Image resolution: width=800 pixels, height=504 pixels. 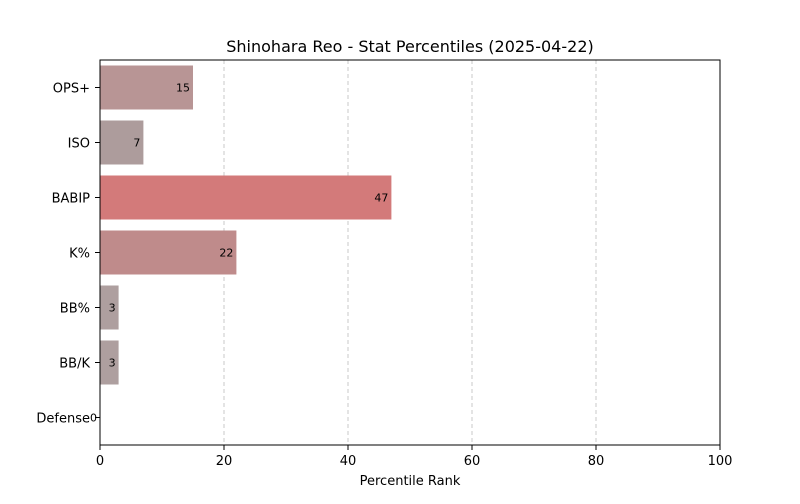 I want to click on x-tick-label: 20, so click(x=224, y=461).